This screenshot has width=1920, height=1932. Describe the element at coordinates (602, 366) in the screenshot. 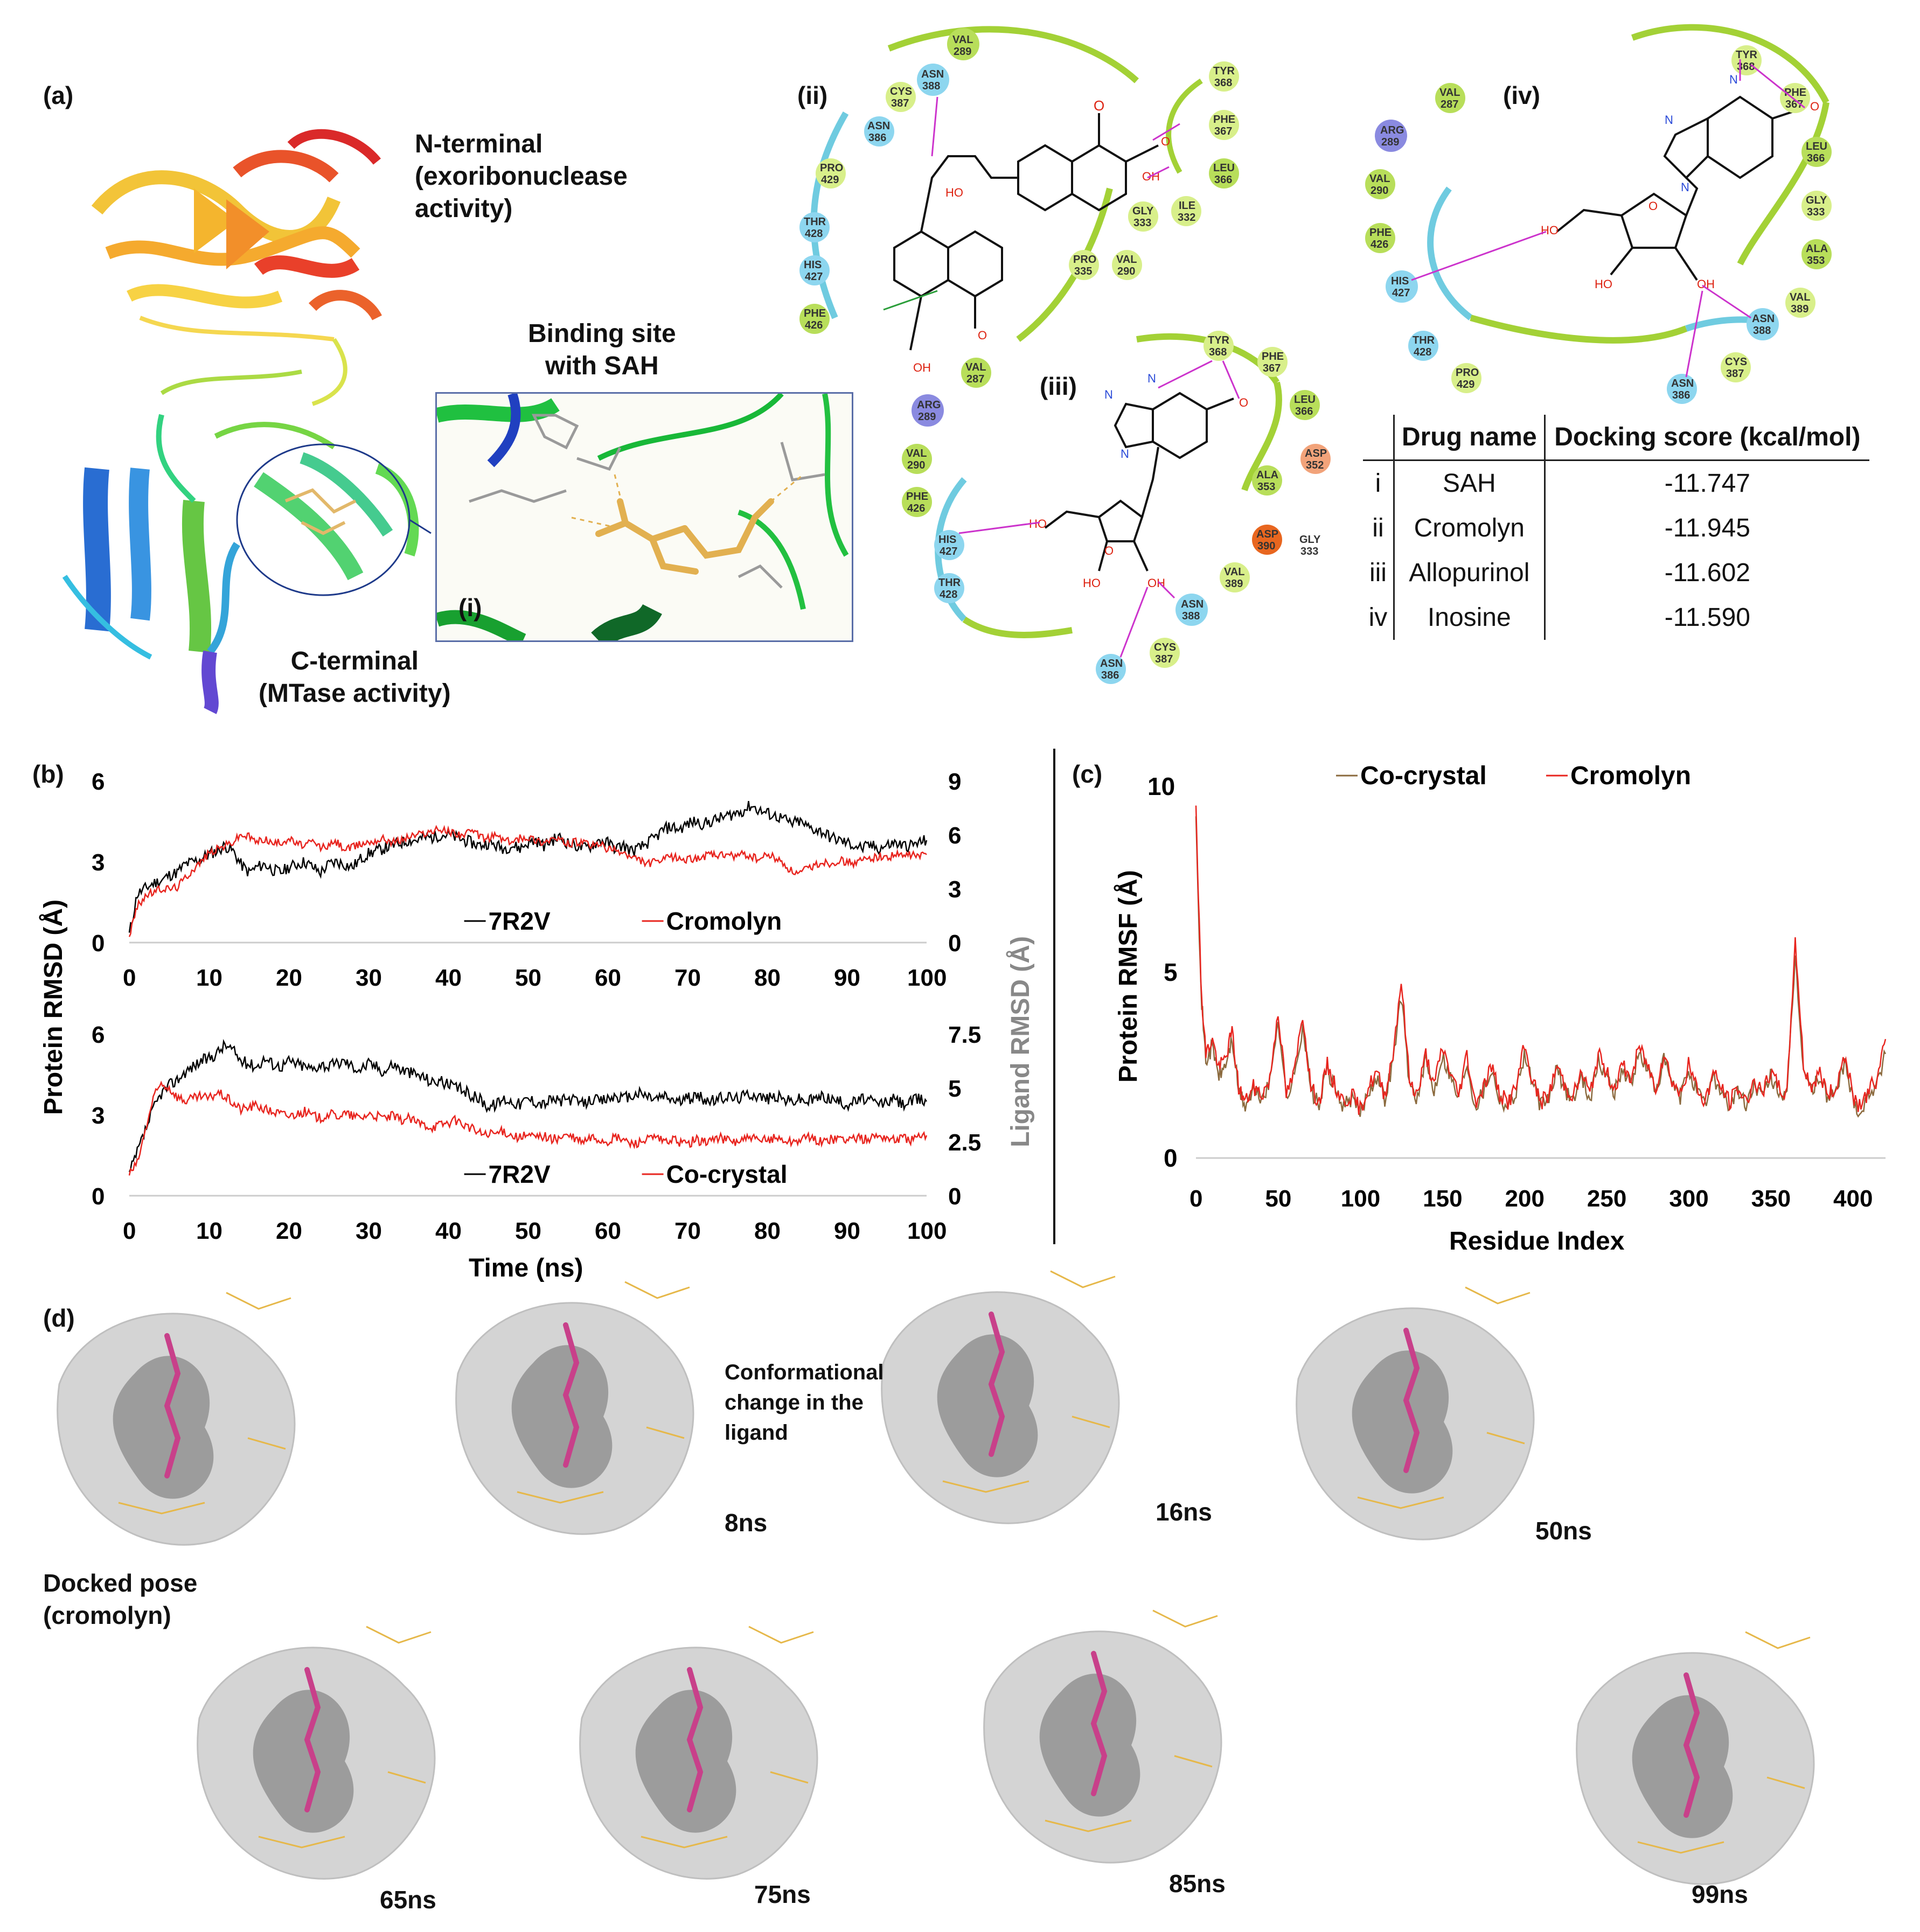

I see `binding-site-line-2: with SAH` at that location.